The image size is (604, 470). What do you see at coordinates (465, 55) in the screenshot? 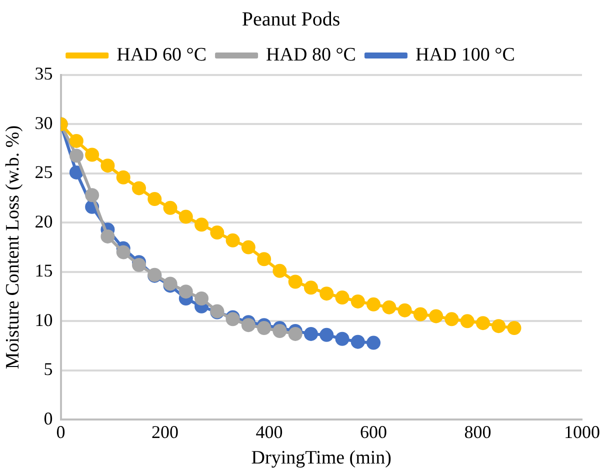
I see `legend-label: HAD 100 °C` at bounding box center [465, 55].